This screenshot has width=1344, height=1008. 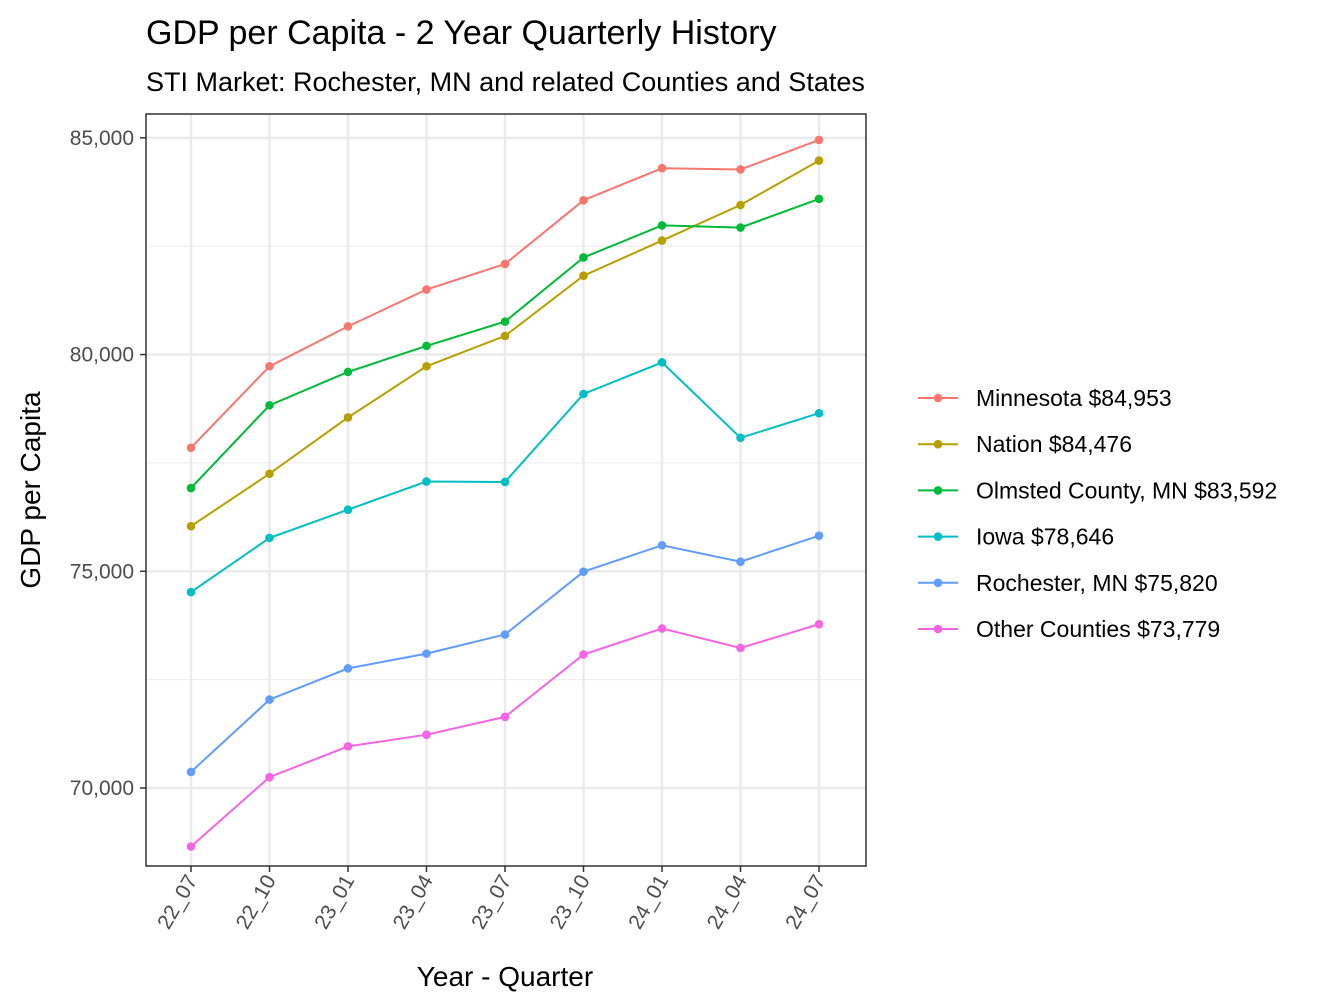 I want to click on y-tick-label: 80,000, so click(x=102, y=355).